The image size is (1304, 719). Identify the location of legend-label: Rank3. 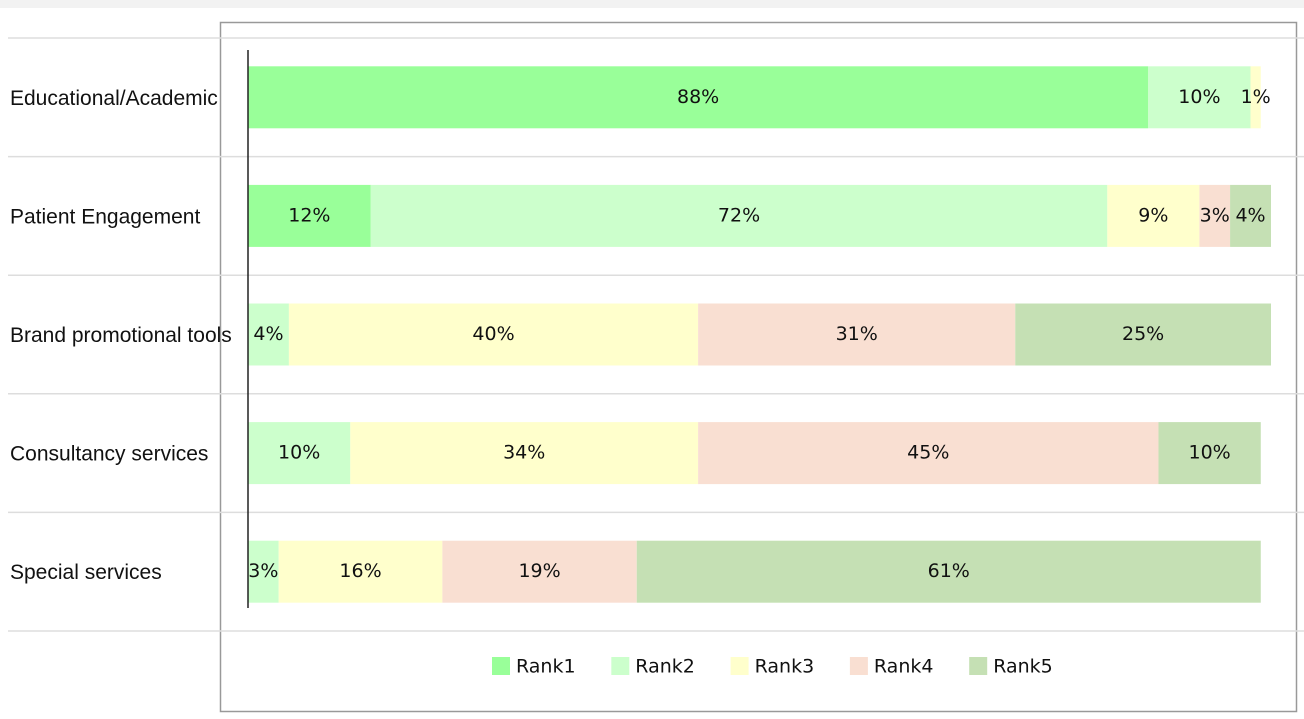
(785, 667).